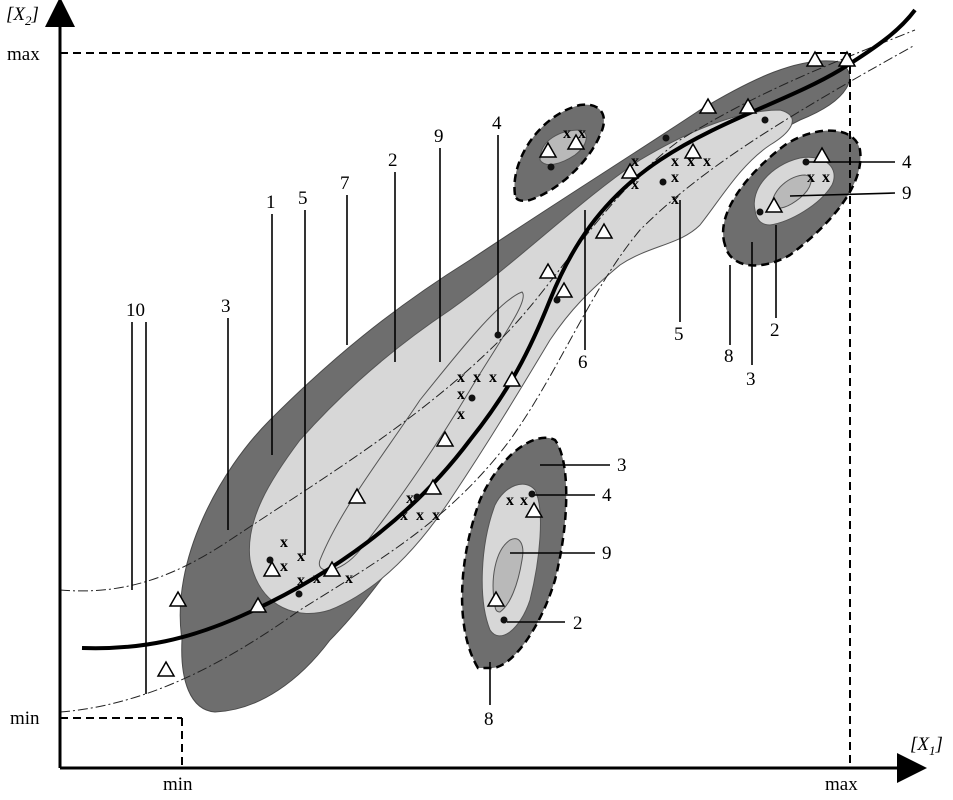 This screenshot has height=800, width=953. Describe the element at coordinates (729, 356) in the screenshot. I see `label-8-right: 8` at that location.